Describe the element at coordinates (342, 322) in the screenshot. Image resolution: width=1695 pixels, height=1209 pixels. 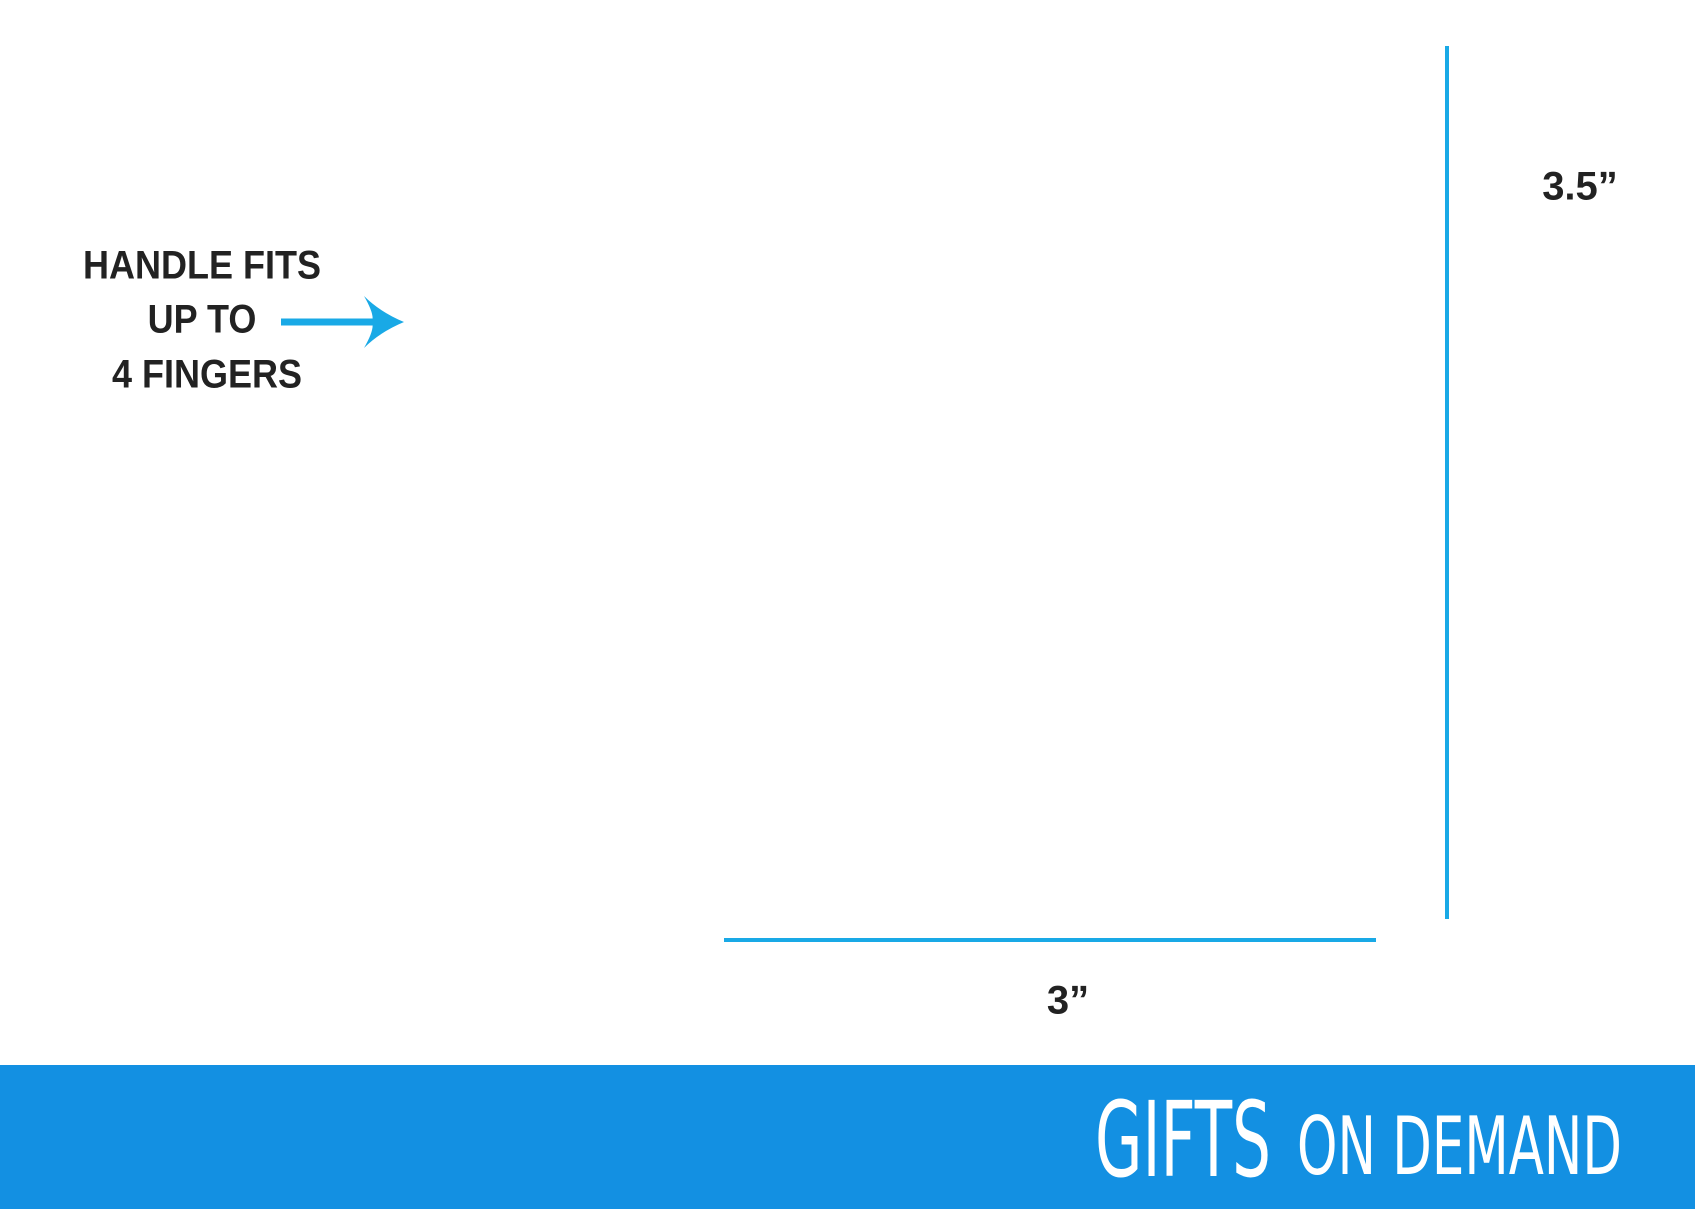
I see `arrow` at that location.